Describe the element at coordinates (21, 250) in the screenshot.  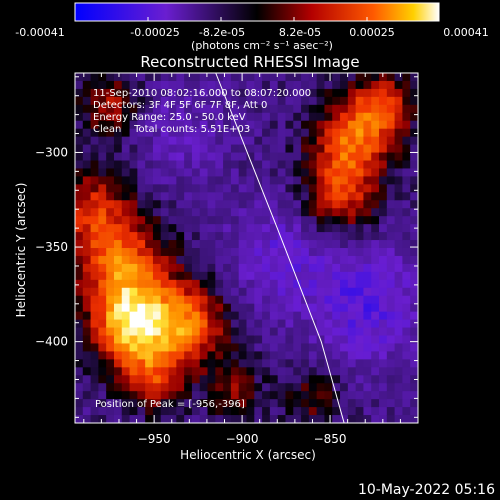
I see `y-axis-title: Heliocentric Y (arcsec)` at that location.